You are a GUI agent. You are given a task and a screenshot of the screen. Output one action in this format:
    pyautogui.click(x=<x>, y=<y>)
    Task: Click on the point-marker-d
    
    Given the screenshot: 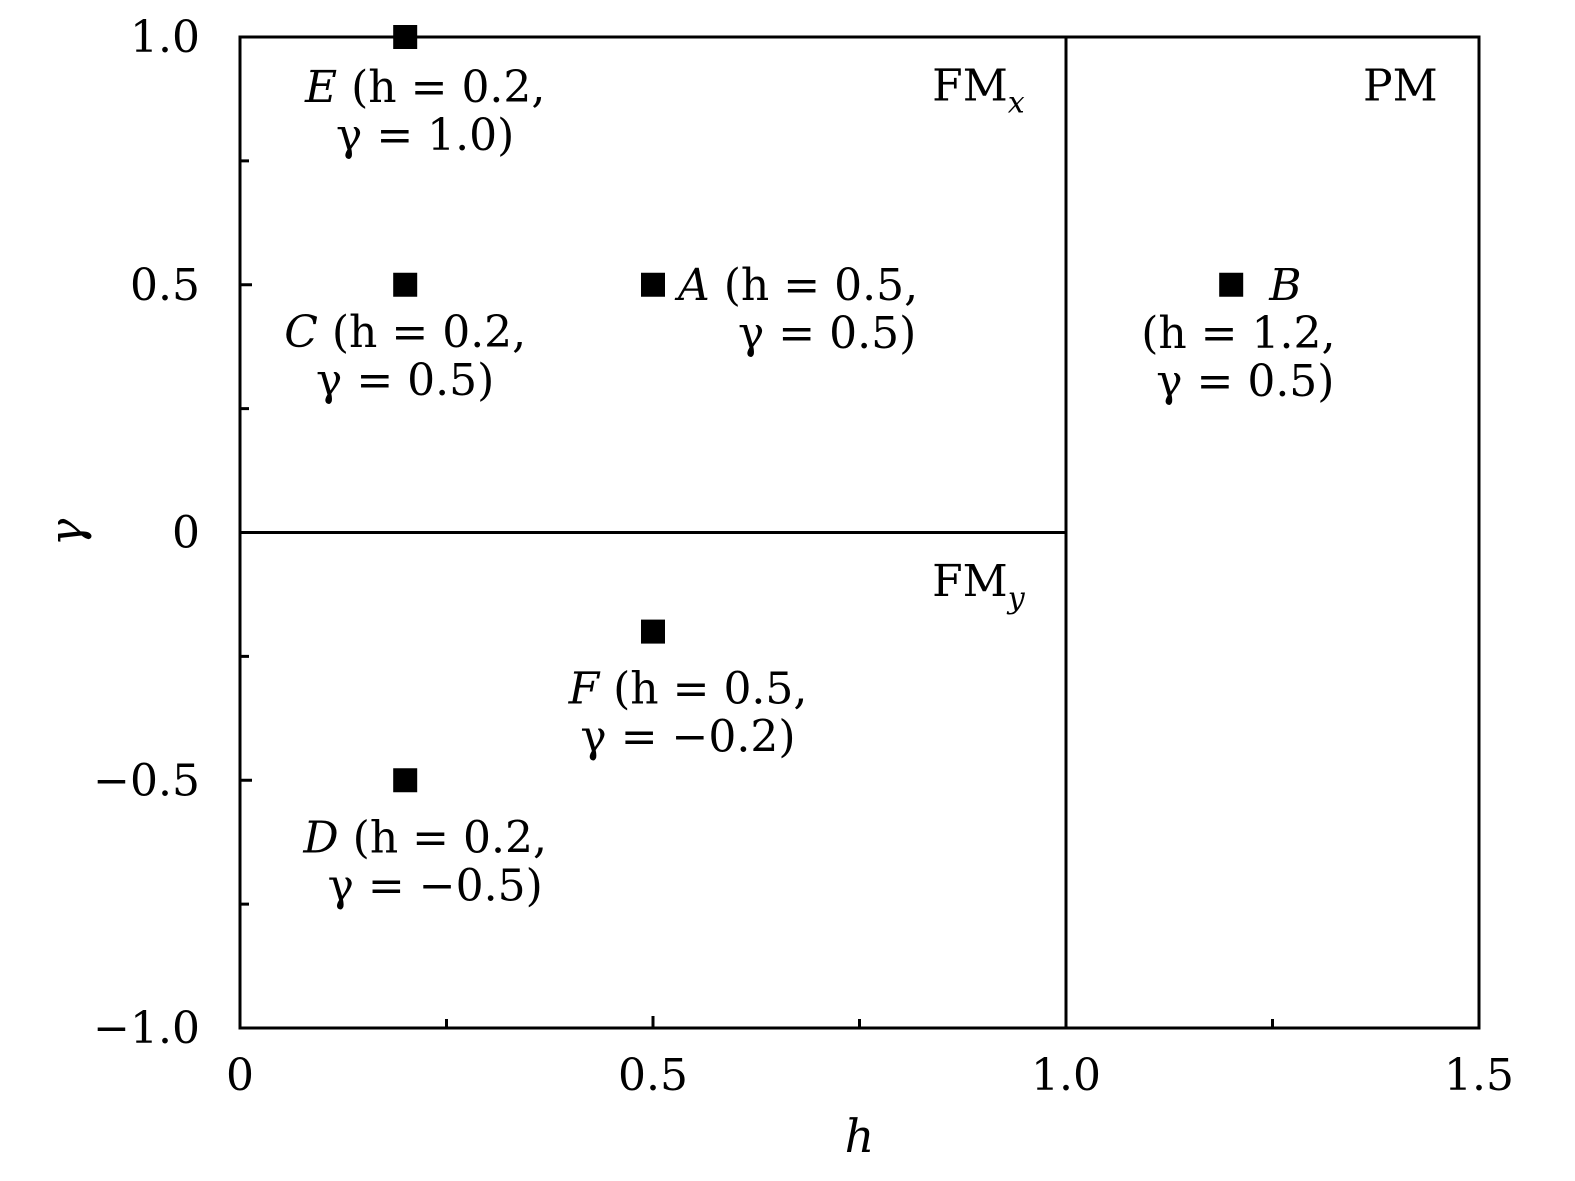 What is the action you would take?
    pyautogui.click(x=405, y=780)
    